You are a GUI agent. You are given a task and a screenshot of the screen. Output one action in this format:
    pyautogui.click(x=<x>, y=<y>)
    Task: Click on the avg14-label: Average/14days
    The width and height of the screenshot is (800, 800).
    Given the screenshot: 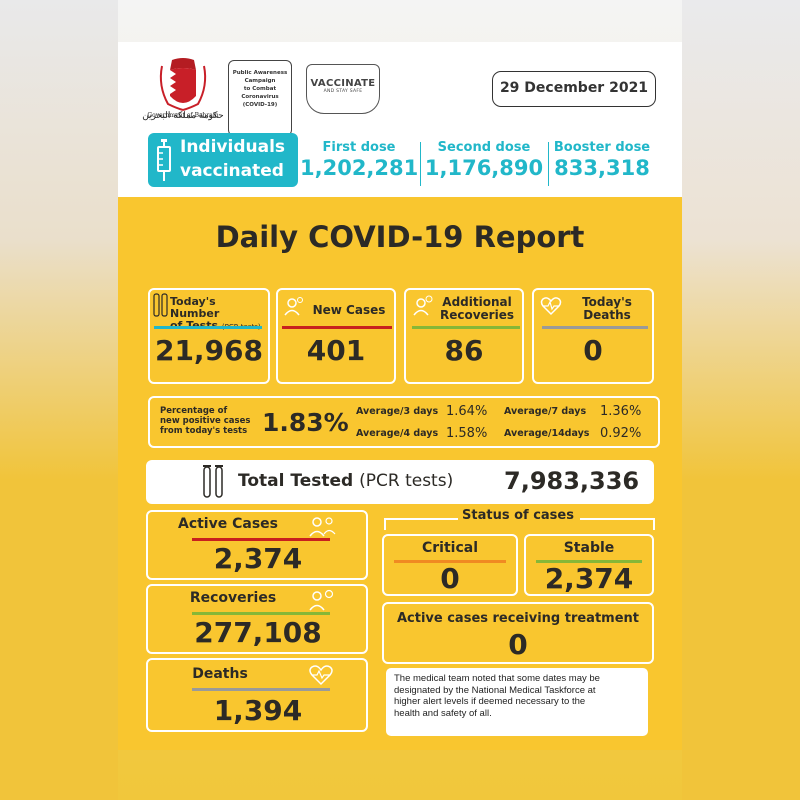 What is the action you would take?
    pyautogui.click(x=547, y=433)
    